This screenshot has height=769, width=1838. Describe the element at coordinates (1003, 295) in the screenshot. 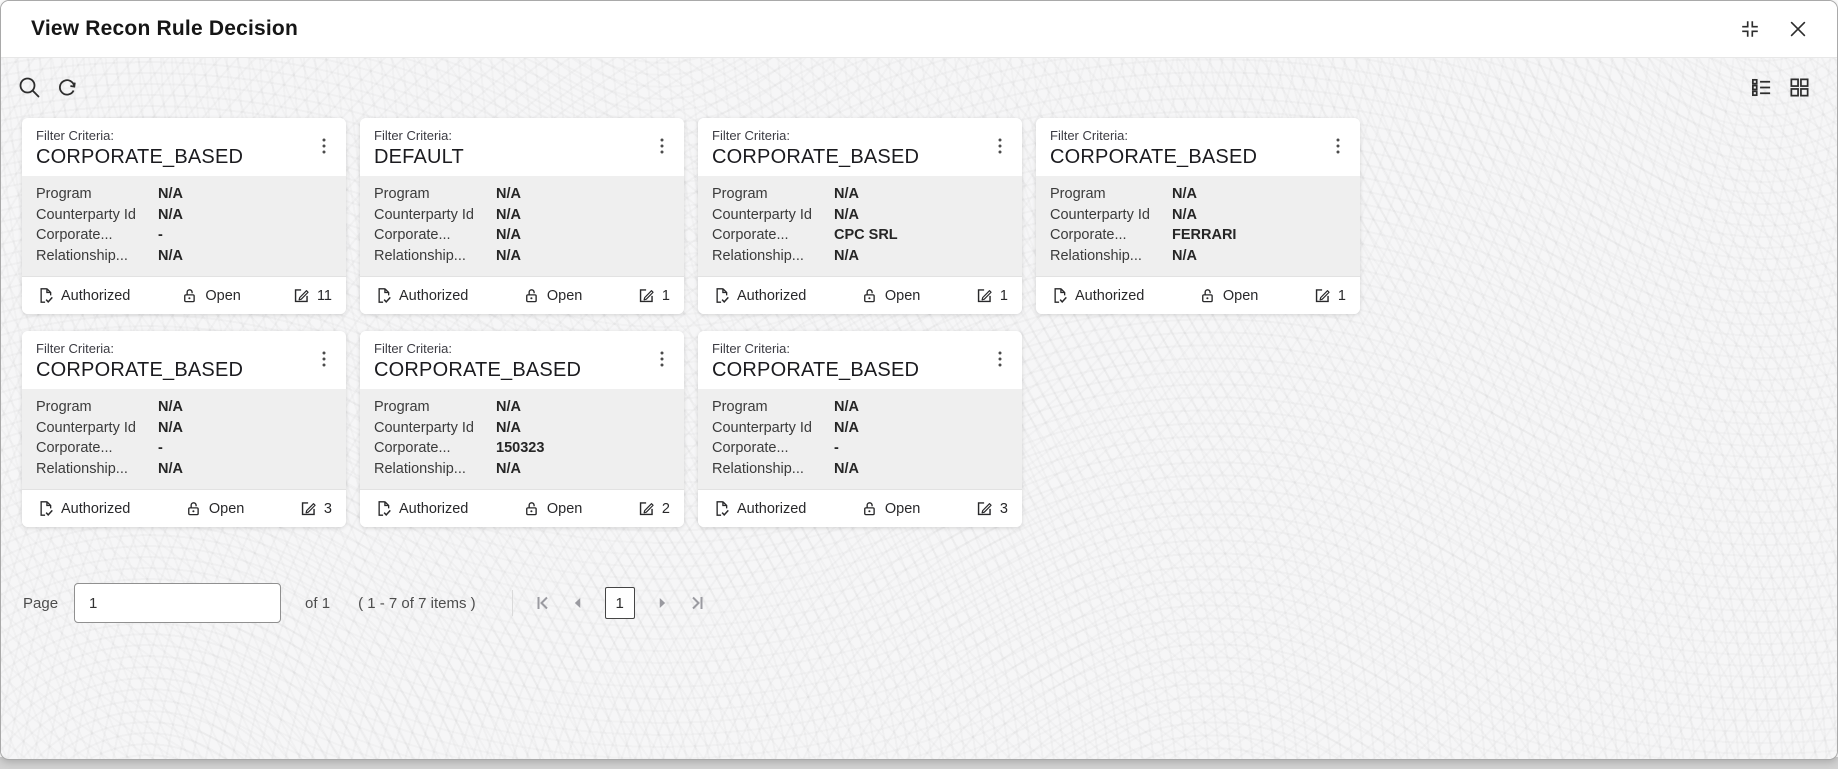

I see `edit-count-value: 1` at that location.